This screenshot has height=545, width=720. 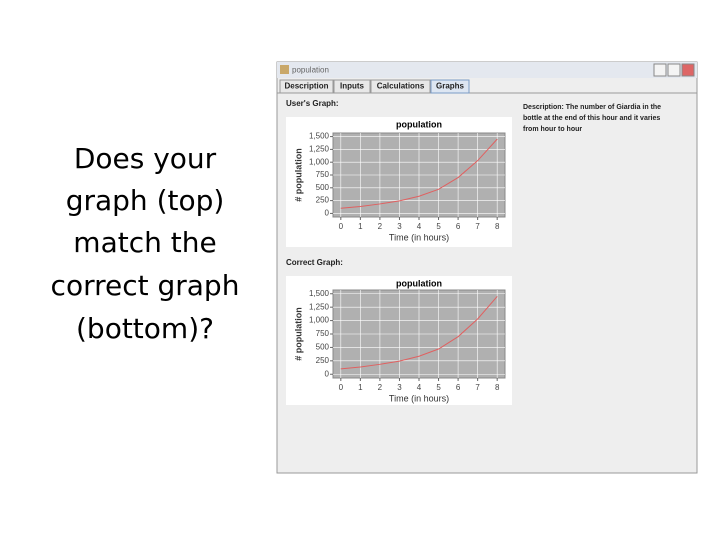 What do you see at coordinates (487, 70) in the screenshot?
I see `title-bar` at bounding box center [487, 70].